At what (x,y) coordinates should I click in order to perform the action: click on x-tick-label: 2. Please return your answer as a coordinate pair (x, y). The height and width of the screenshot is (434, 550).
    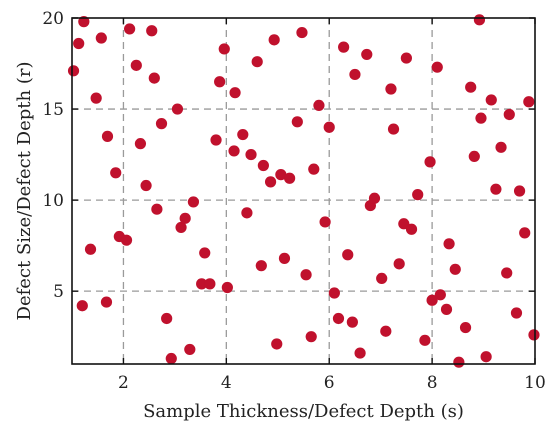
    Looking at the image, I should click on (123, 383).